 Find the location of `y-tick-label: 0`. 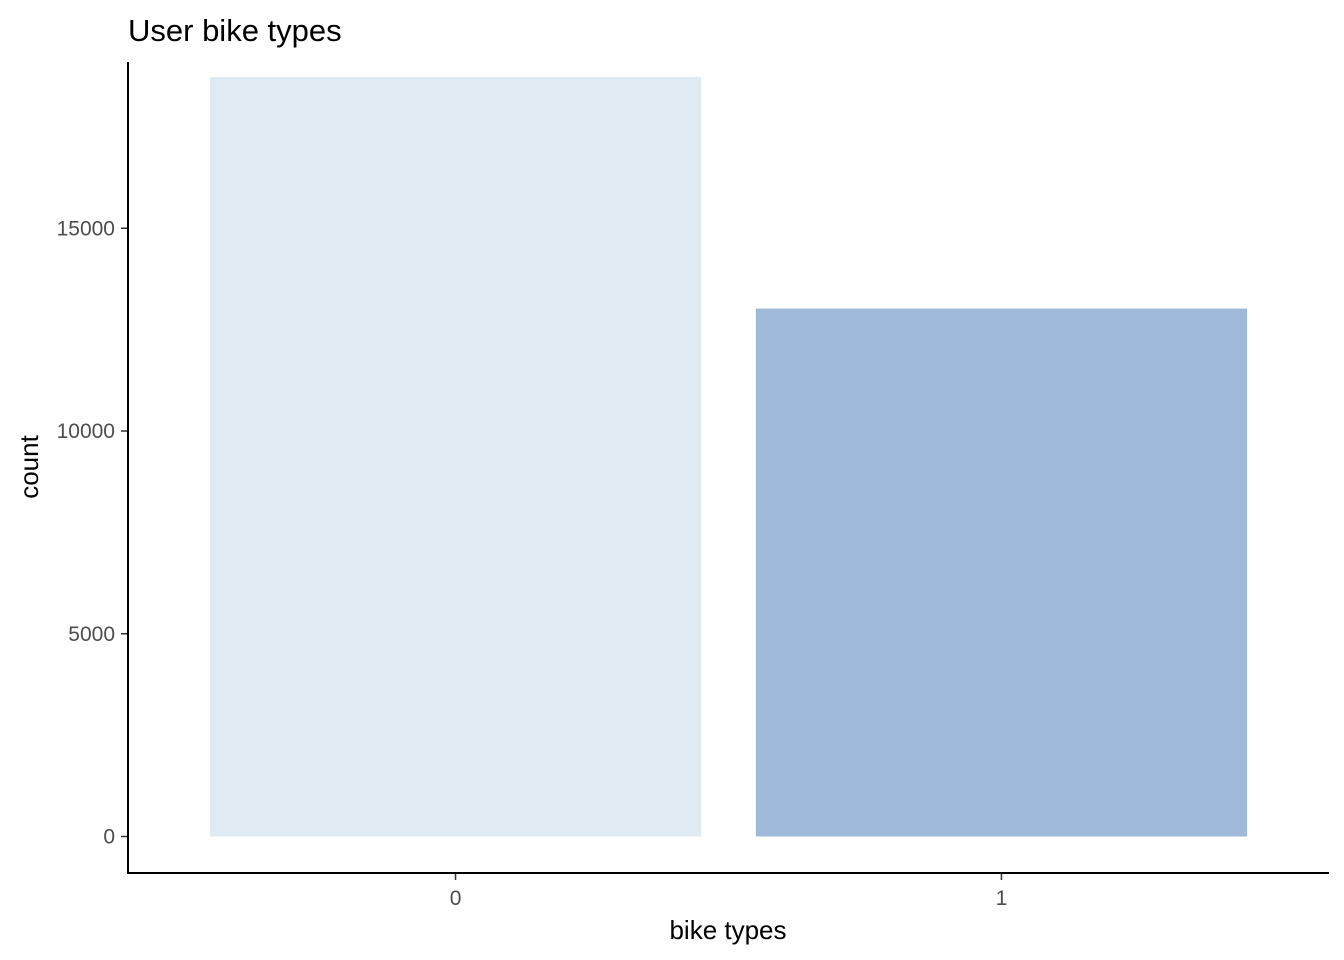

y-tick-label: 0 is located at coordinates (109, 837).